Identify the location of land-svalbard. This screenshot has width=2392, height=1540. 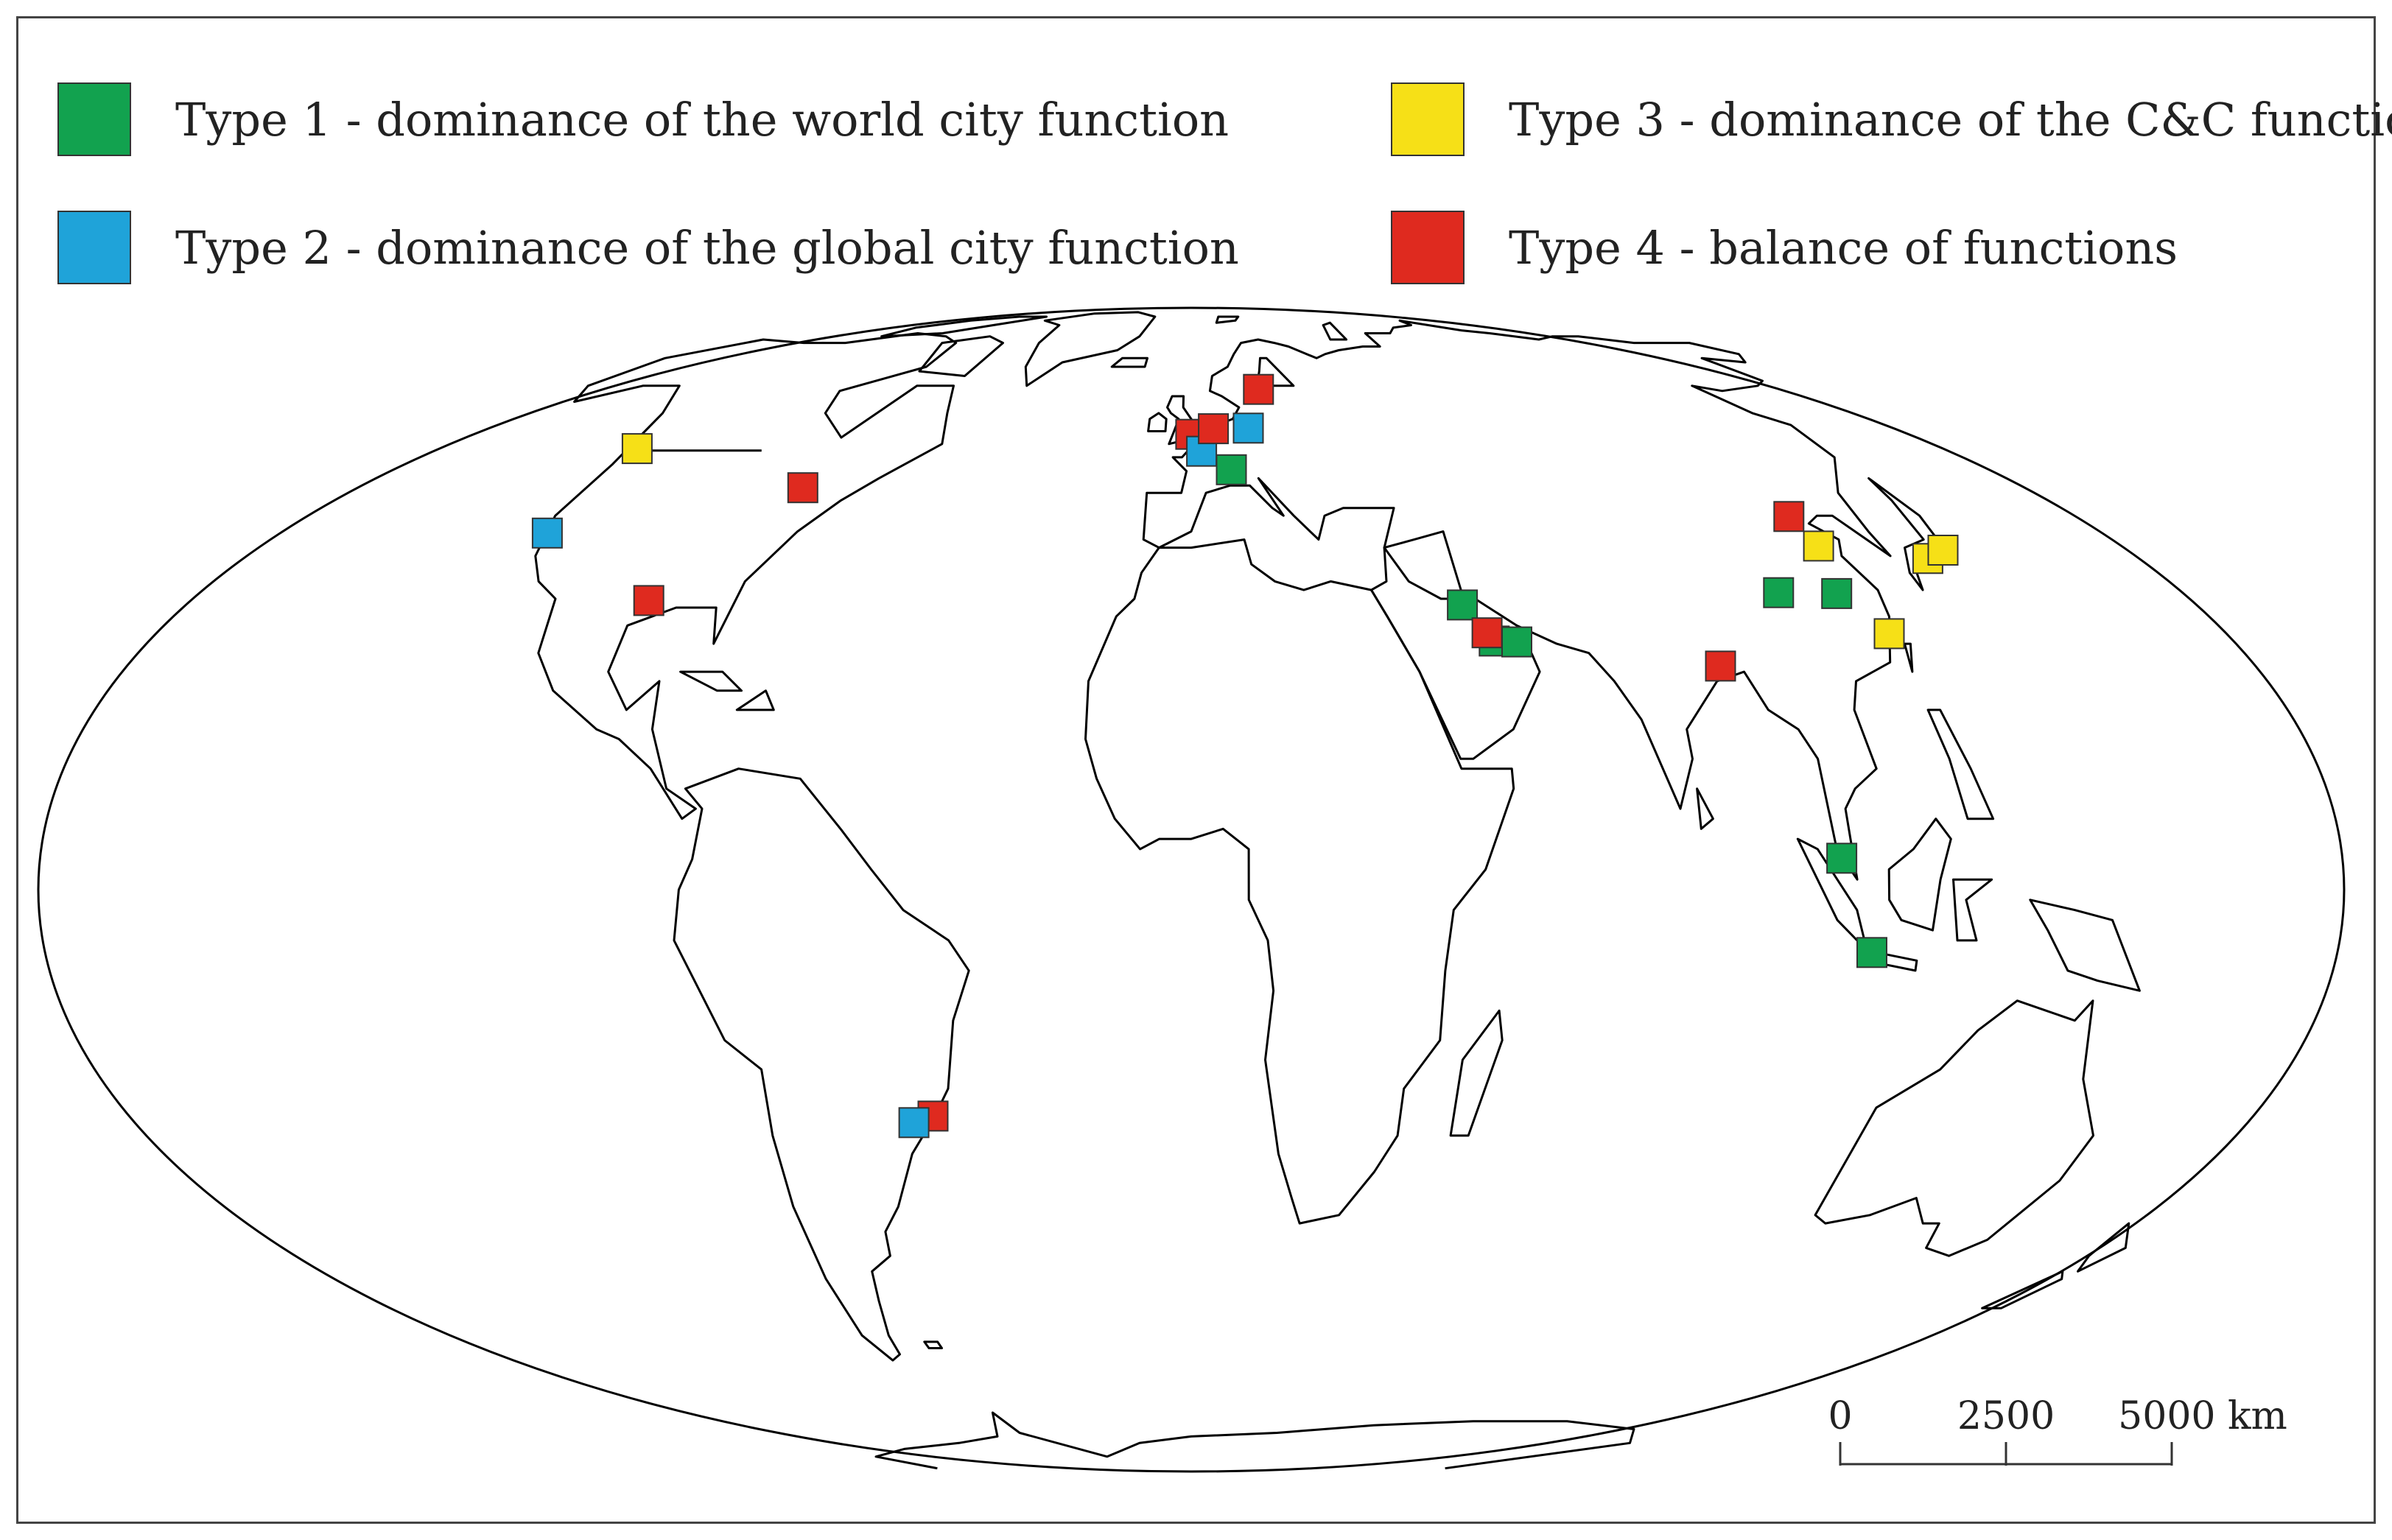
(1227, 319).